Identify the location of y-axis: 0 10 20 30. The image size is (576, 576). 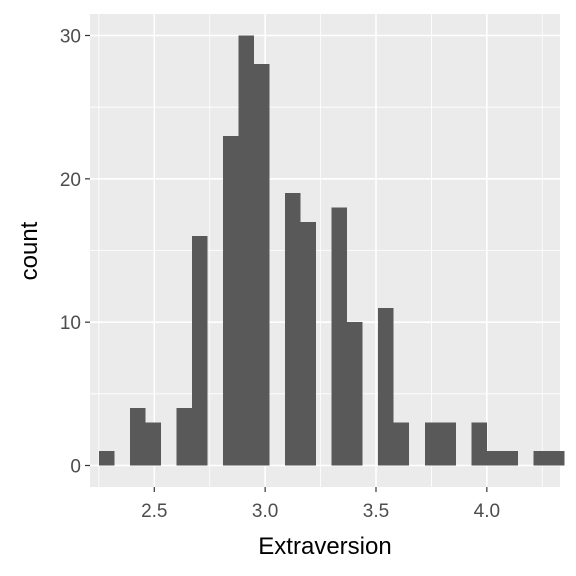
(75, 252).